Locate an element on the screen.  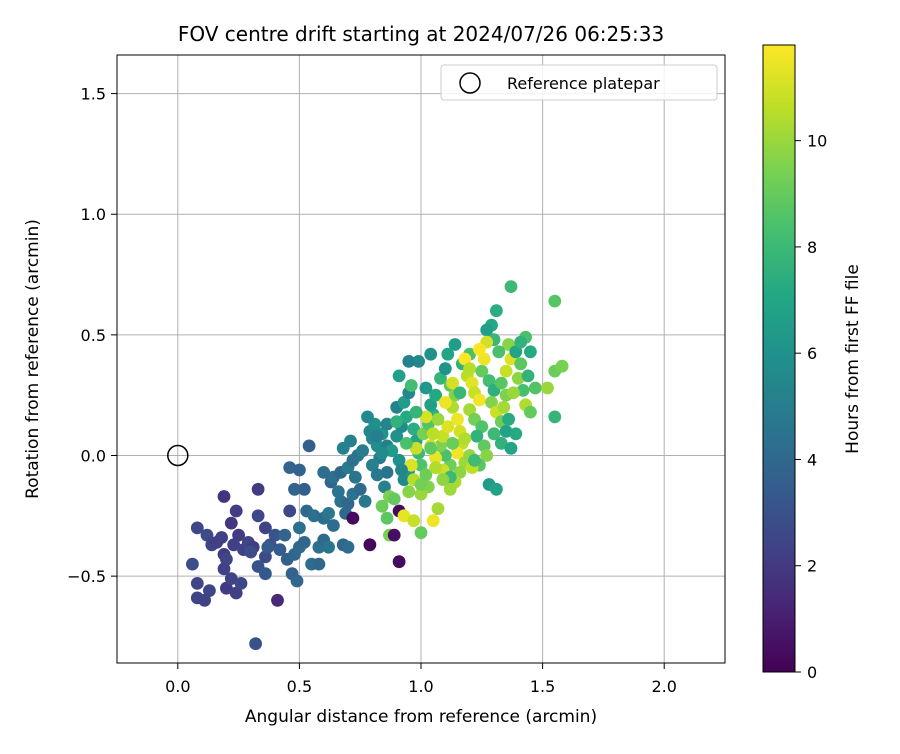
legend: Reference platepar is located at coordinates (579, 82).